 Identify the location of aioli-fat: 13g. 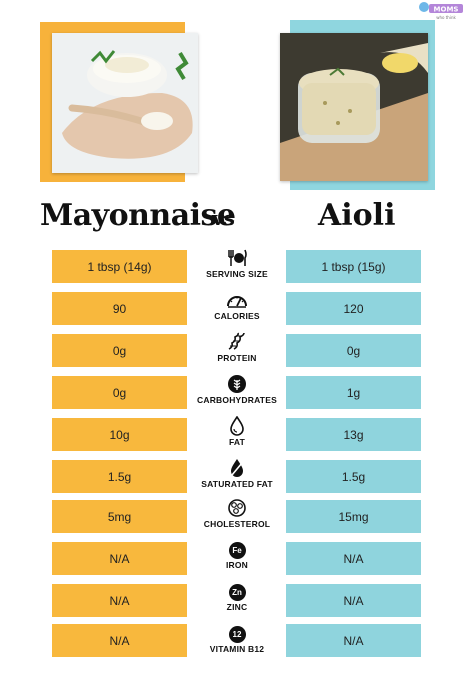
(353, 434).